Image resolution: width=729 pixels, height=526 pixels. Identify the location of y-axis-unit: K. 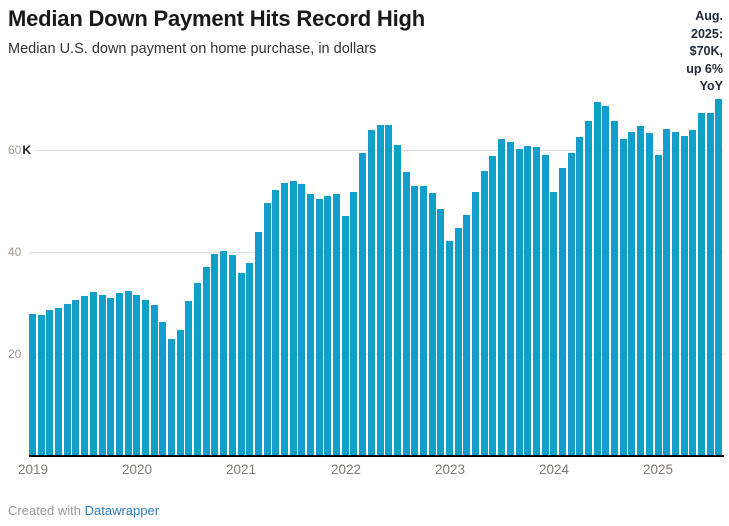
(27, 150).